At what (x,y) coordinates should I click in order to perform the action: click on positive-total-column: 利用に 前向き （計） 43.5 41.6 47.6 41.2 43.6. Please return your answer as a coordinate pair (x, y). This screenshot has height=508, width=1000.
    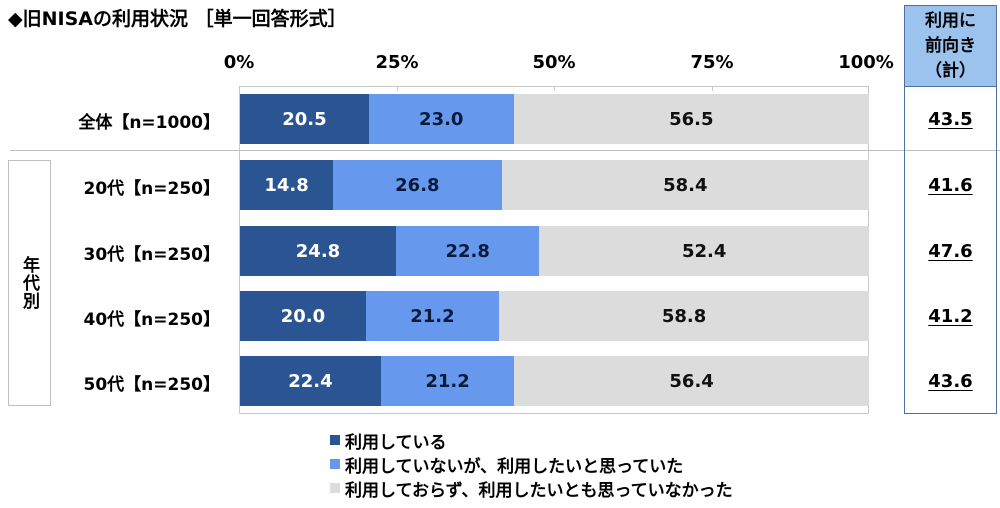
    Looking at the image, I should click on (950, 209).